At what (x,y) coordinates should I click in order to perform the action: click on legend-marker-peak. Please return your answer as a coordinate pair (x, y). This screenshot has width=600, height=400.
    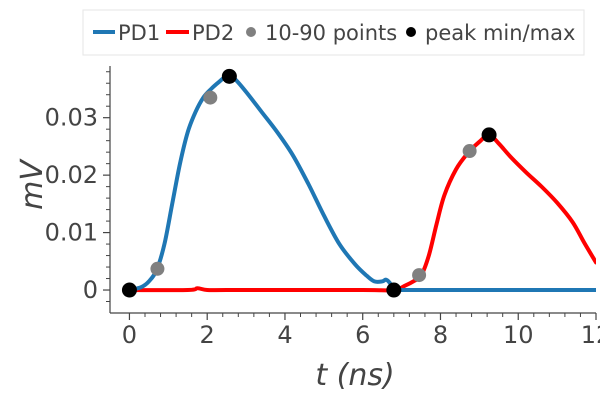
    Looking at the image, I should click on (411, 32).